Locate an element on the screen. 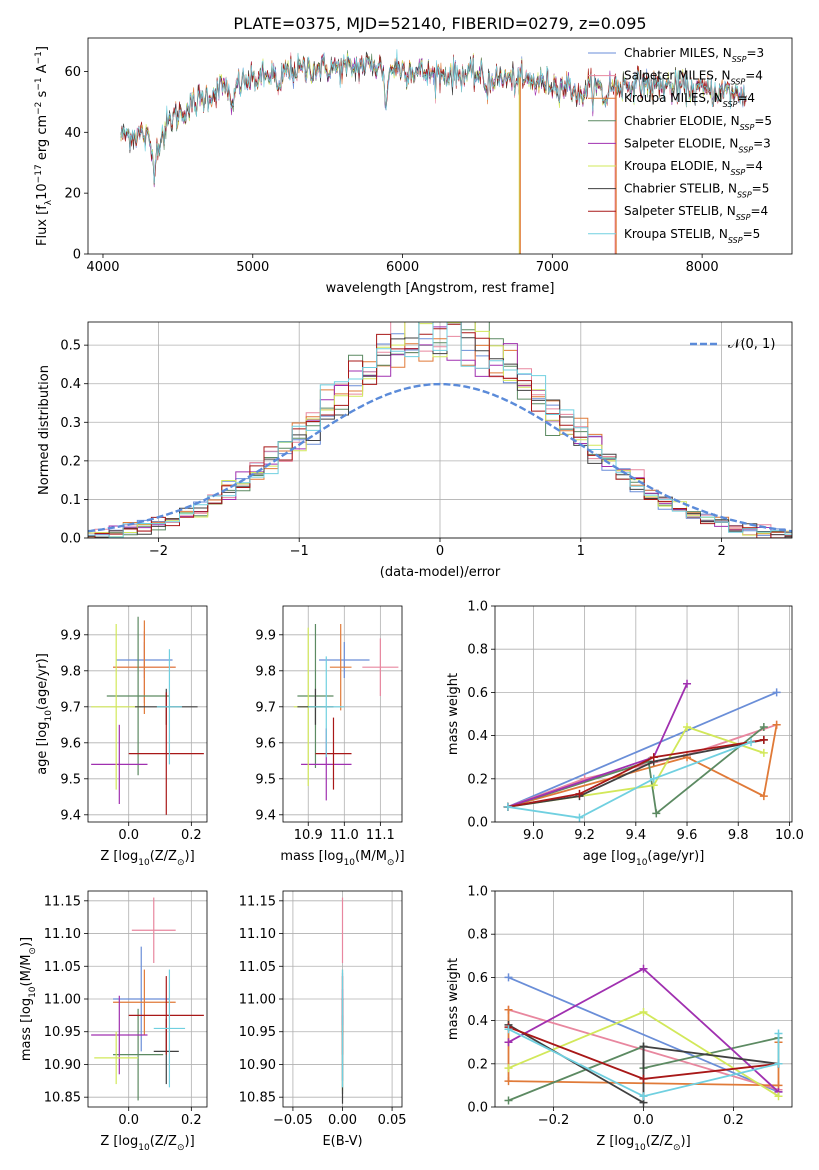  z-mass-points is located at coordinates (147, 999).